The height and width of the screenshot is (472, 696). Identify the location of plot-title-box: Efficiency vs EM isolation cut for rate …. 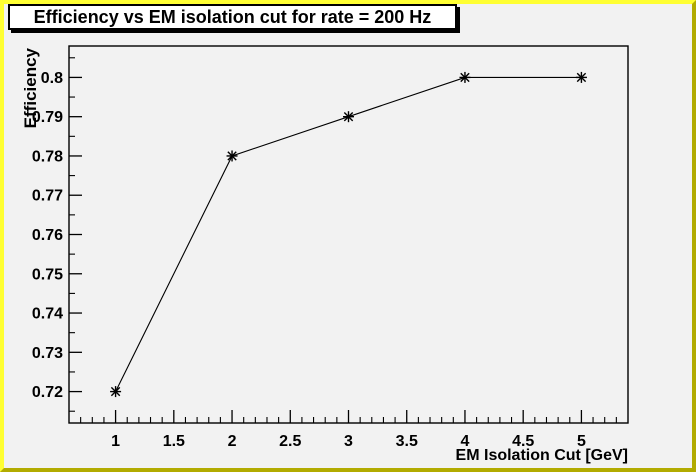
(232, 17).